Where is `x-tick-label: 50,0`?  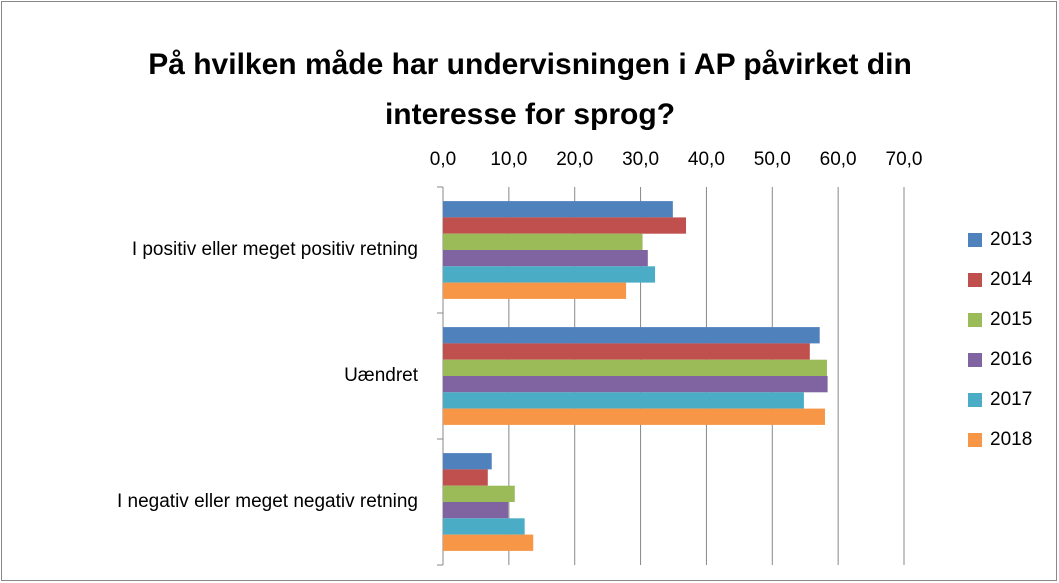 x-tick-label: 50,0 is located at coordinates (772, 159).